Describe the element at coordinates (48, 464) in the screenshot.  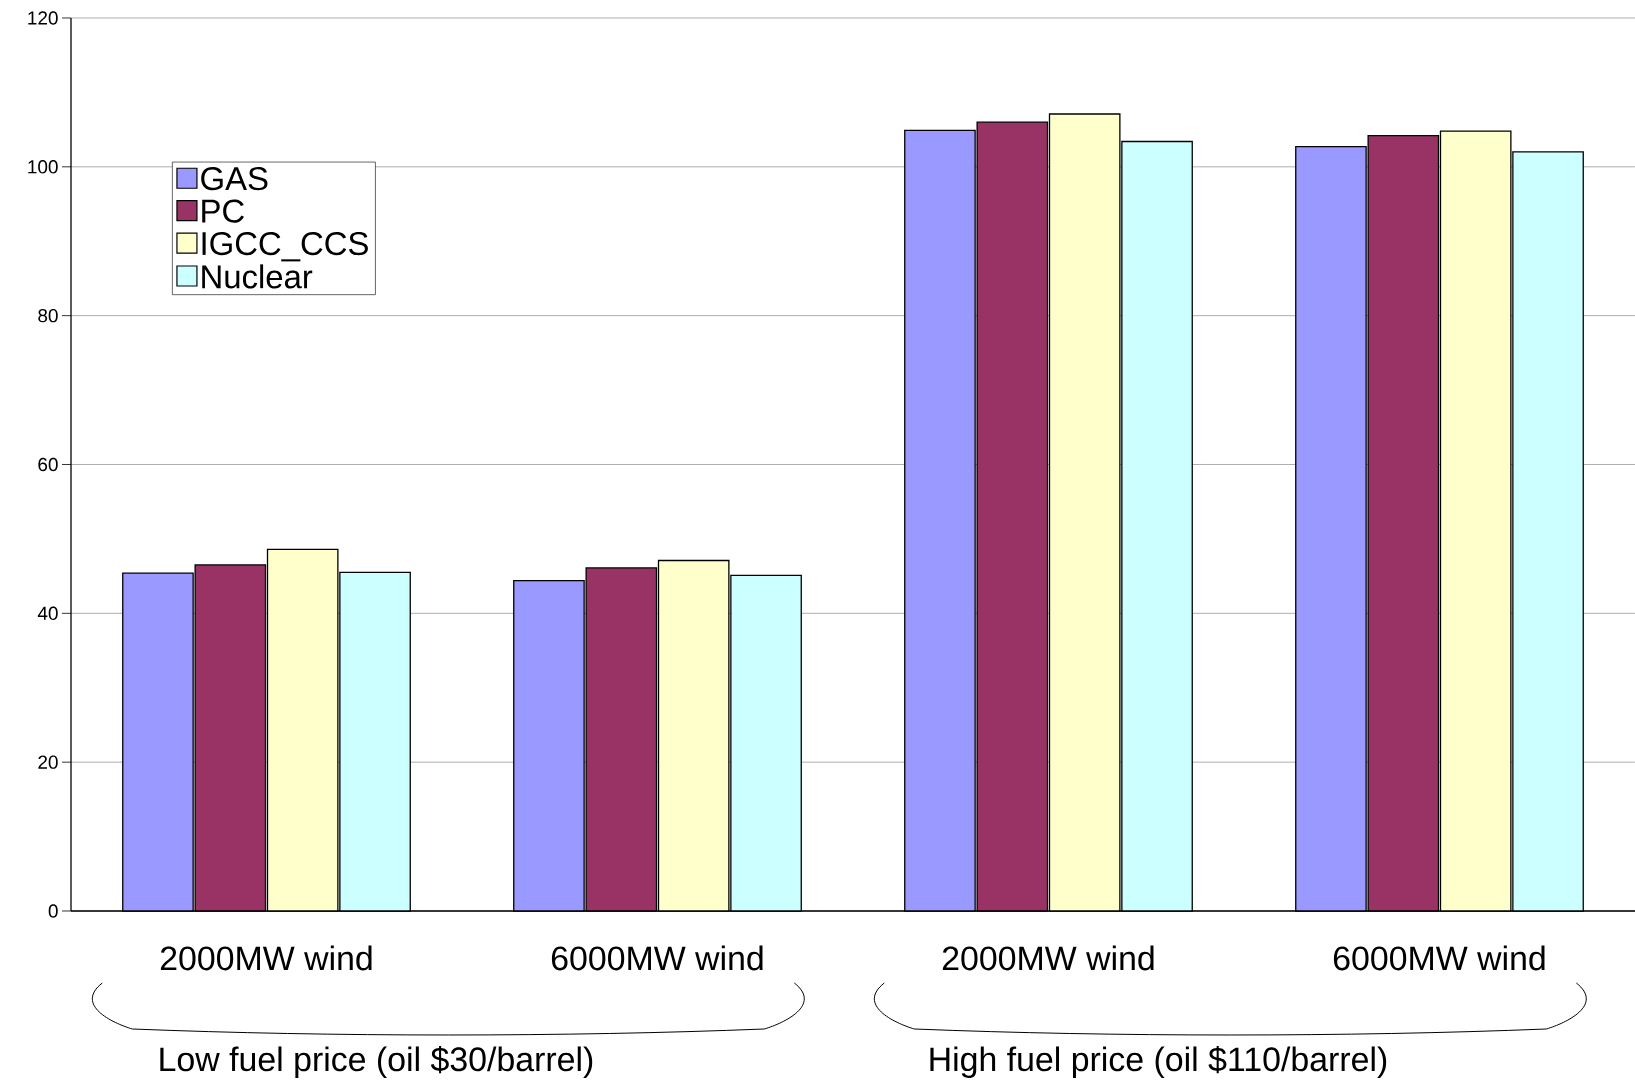
I see `y-tick-label: 60` at that location.